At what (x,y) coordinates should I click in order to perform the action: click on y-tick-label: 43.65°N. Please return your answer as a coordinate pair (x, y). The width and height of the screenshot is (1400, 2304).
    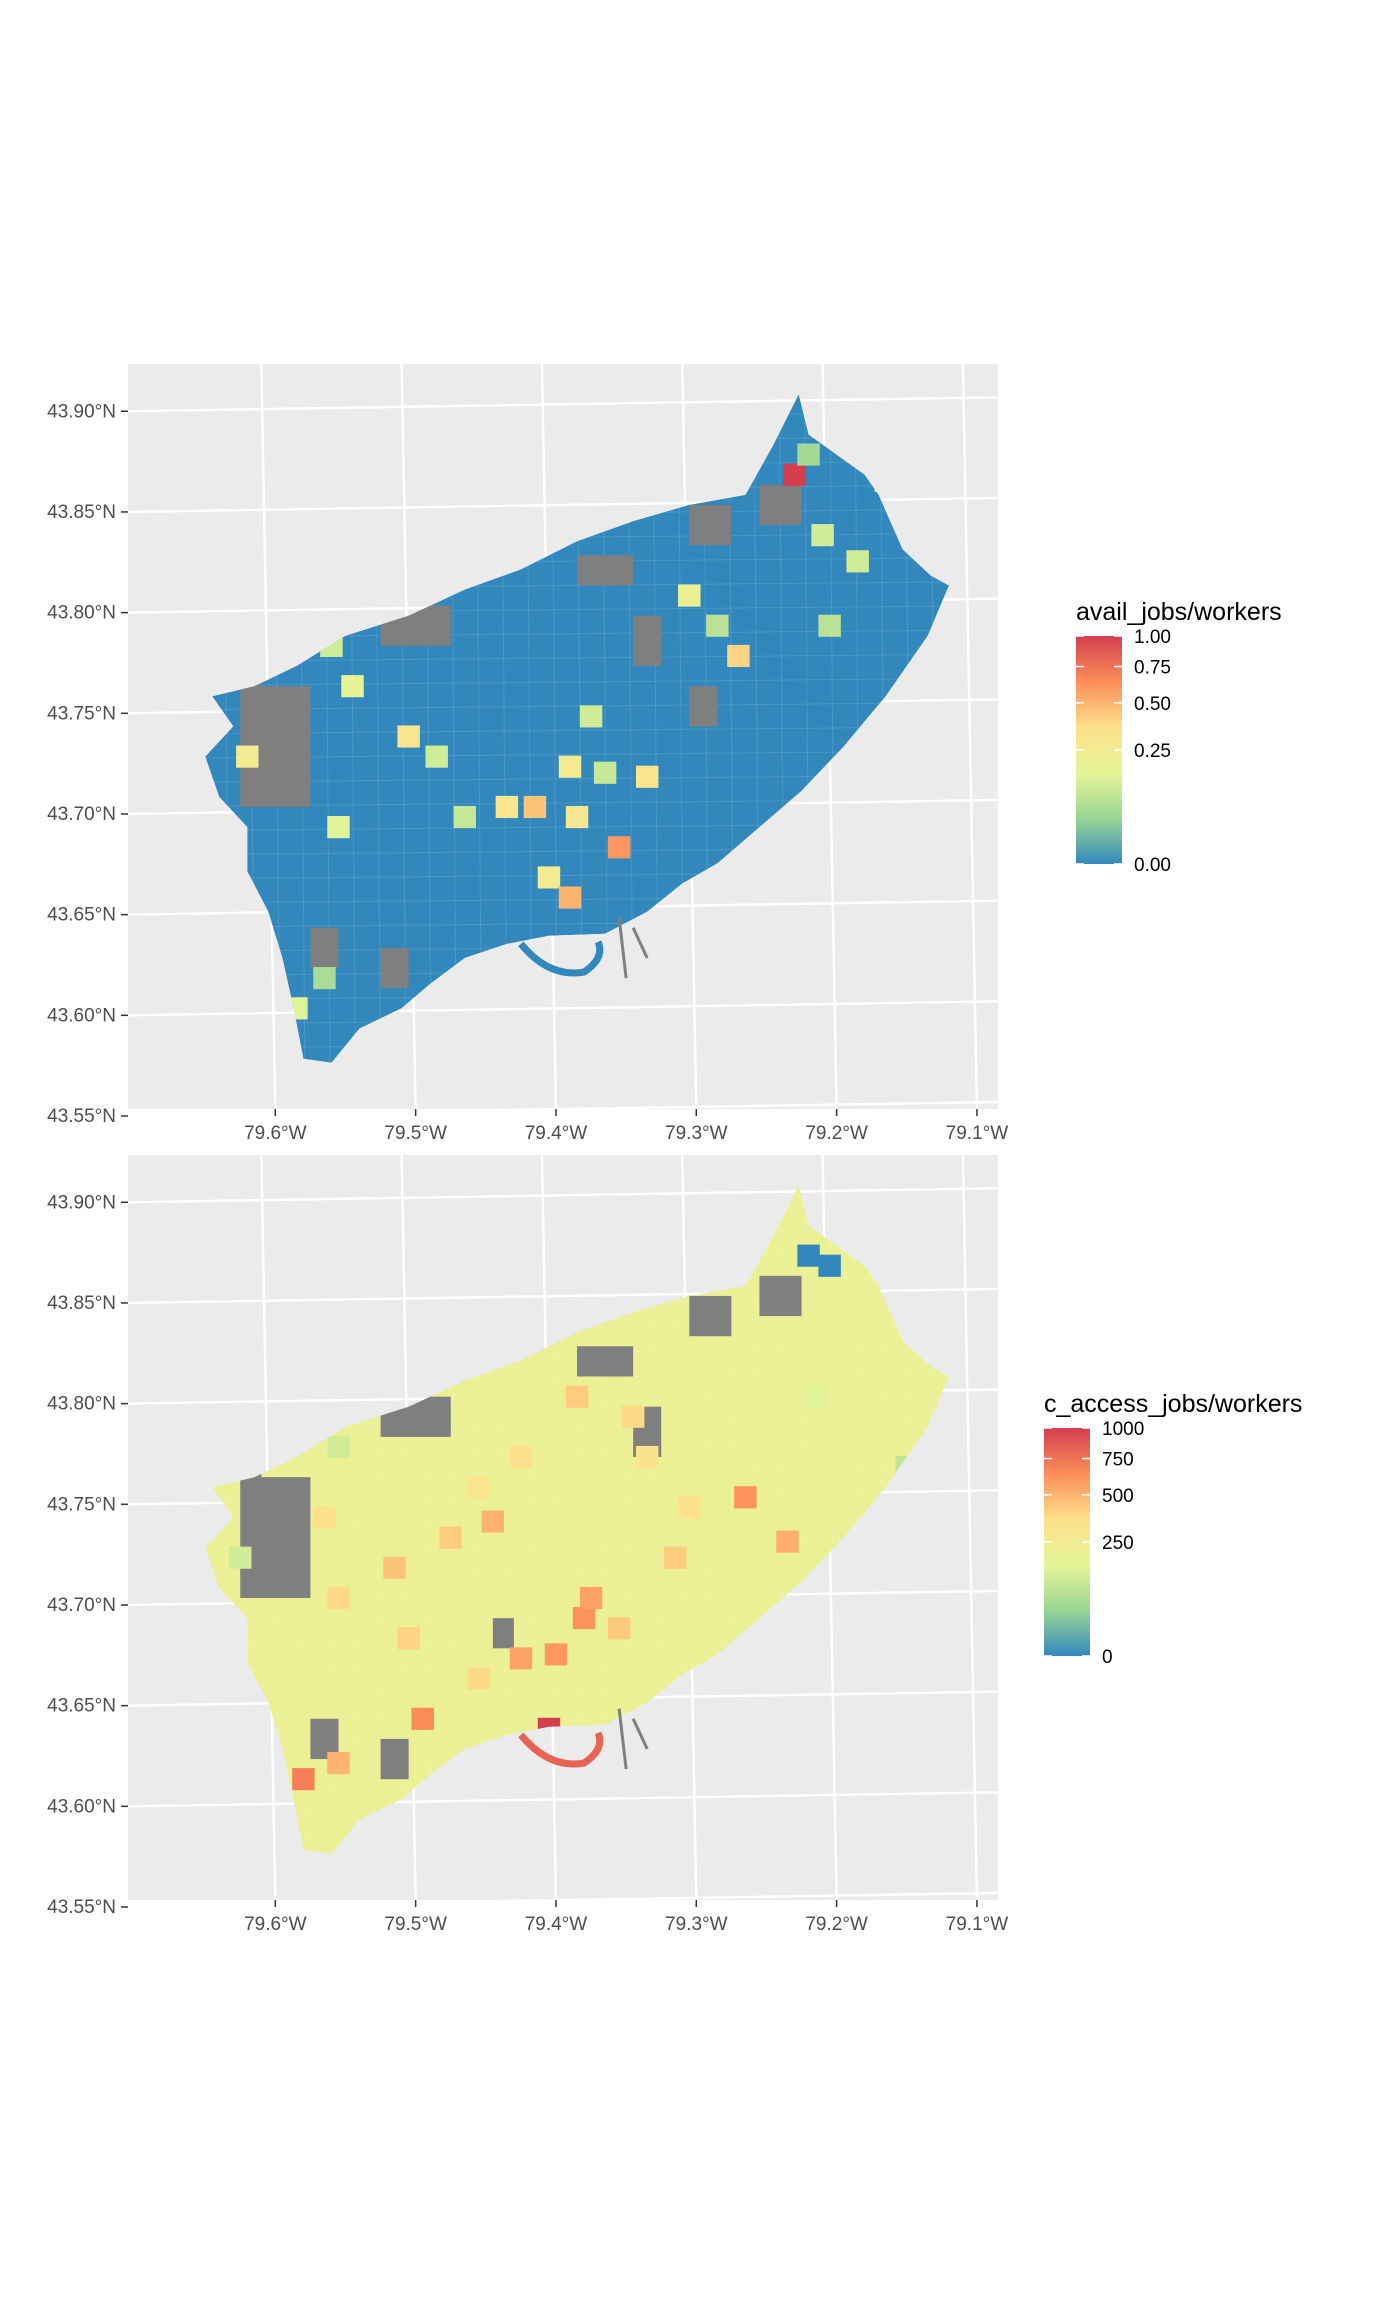
    Looking at the image, I should click on (81, 915).